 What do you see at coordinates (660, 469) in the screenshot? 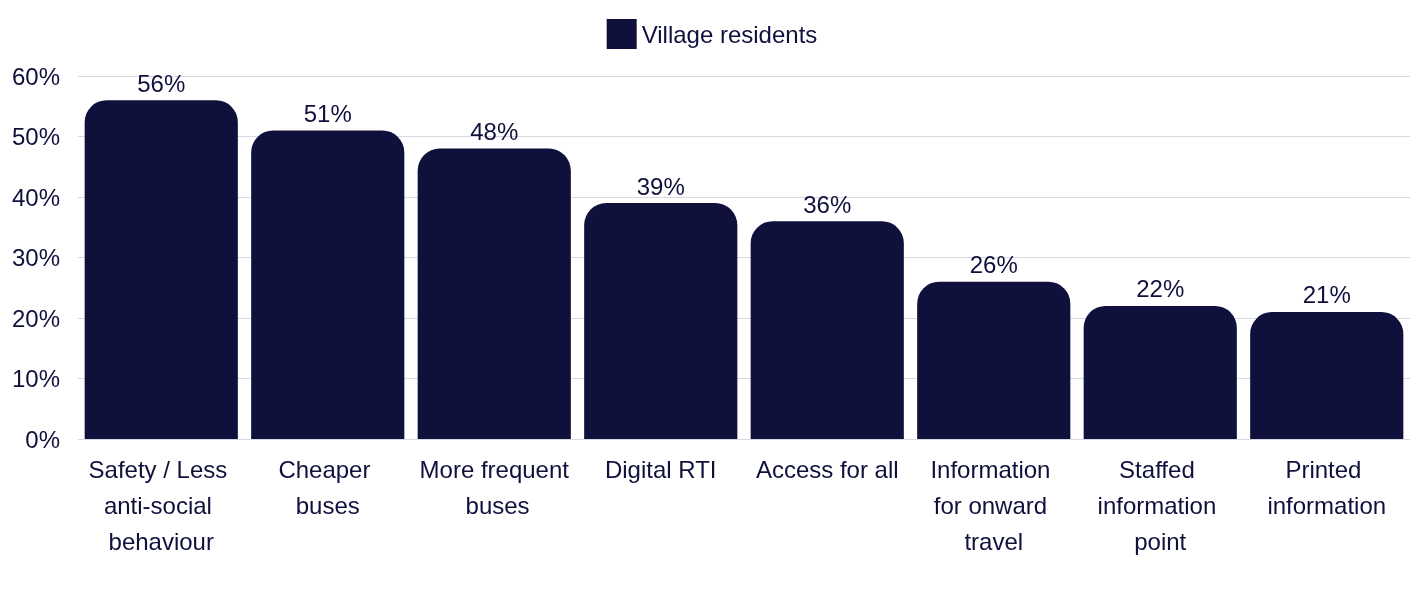
I see `x-tick-label: Digital RTI` at bounding box center [660, 469].